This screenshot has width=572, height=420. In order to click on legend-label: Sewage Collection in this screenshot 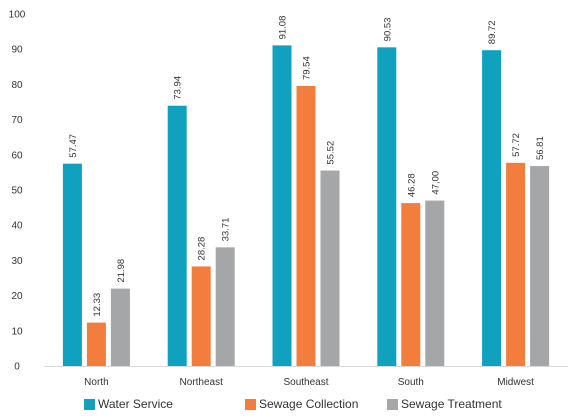, I will do `click(309, 404)`.